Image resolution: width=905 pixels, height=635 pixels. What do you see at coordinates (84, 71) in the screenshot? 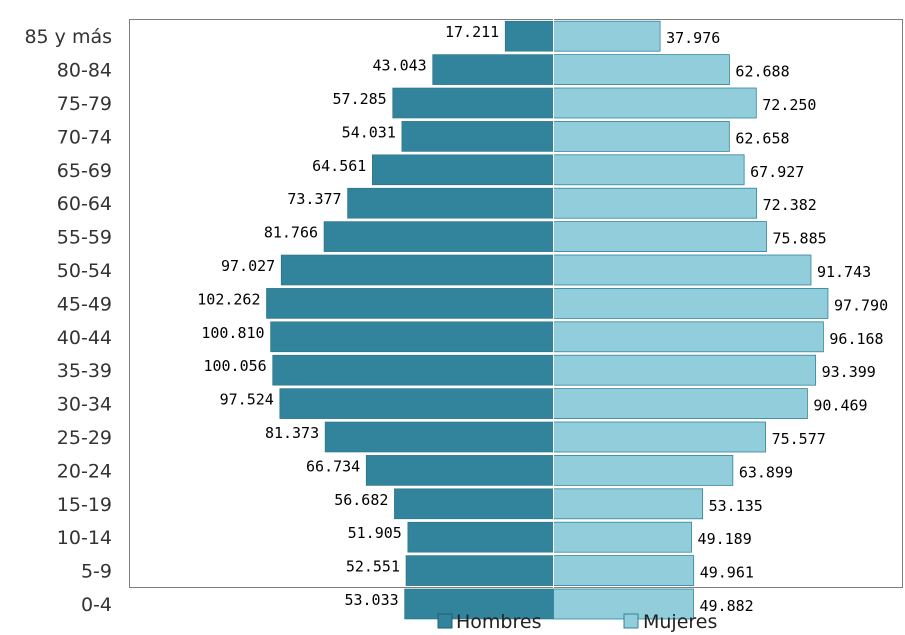
I see `age-group-label: 80-84` at bounding box center [84, 71].